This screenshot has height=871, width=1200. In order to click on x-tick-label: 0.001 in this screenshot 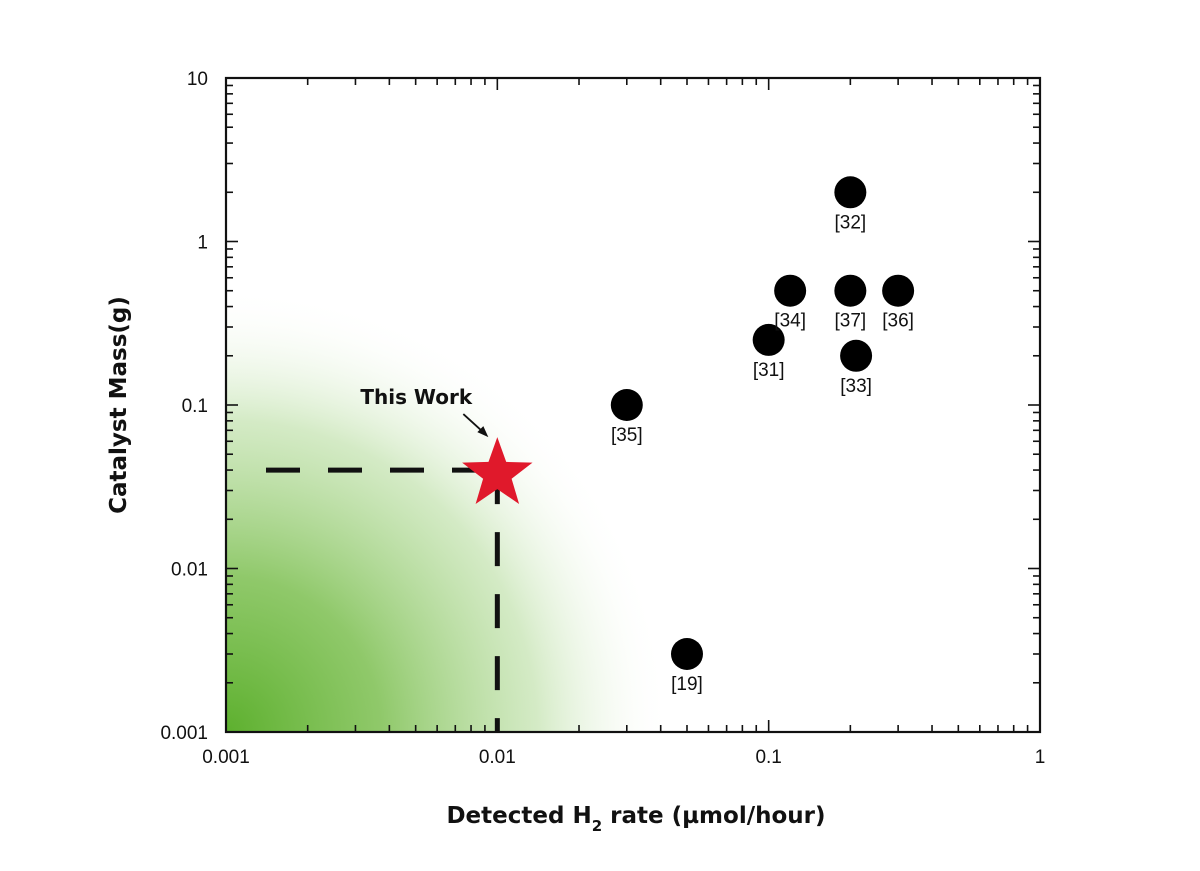, I will do `click(226, 757)`.